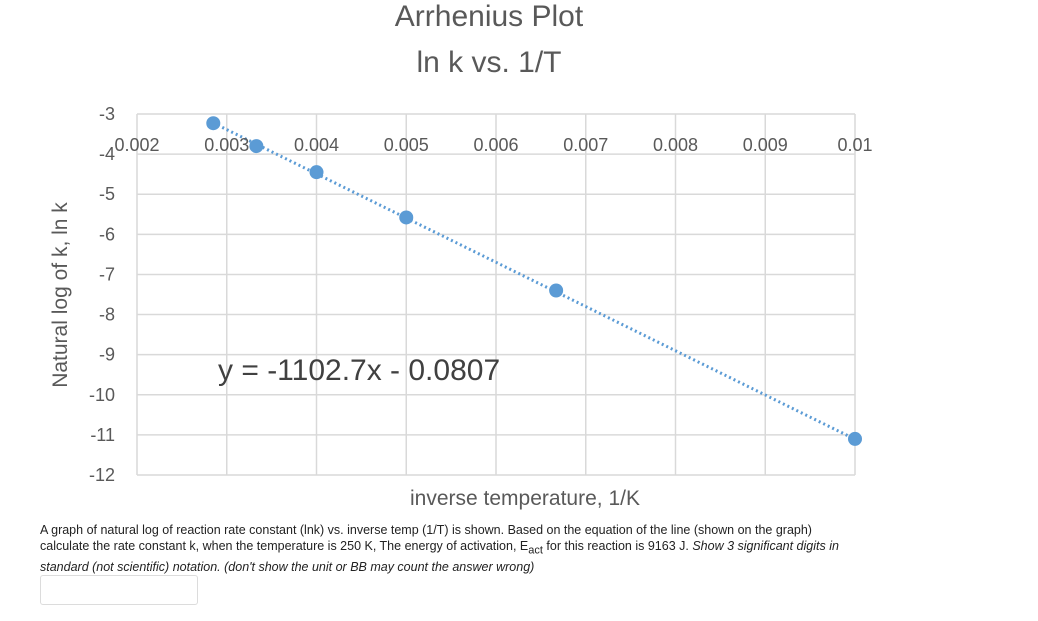 Image resolution: width=1038 pixels, height=621 pixels. What do you see at coordinates (107, 315) in the screenshot?
I see `y-tick-label: -8` at bounding box center [107, 315].